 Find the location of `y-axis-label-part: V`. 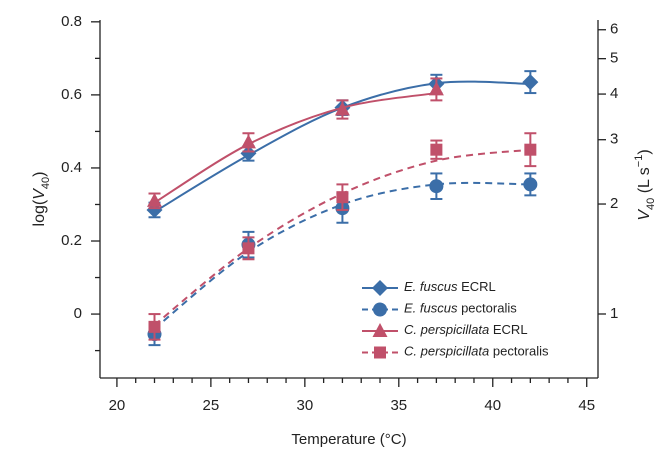

y-axis-label-part: V is located at coordinates (39, 194).